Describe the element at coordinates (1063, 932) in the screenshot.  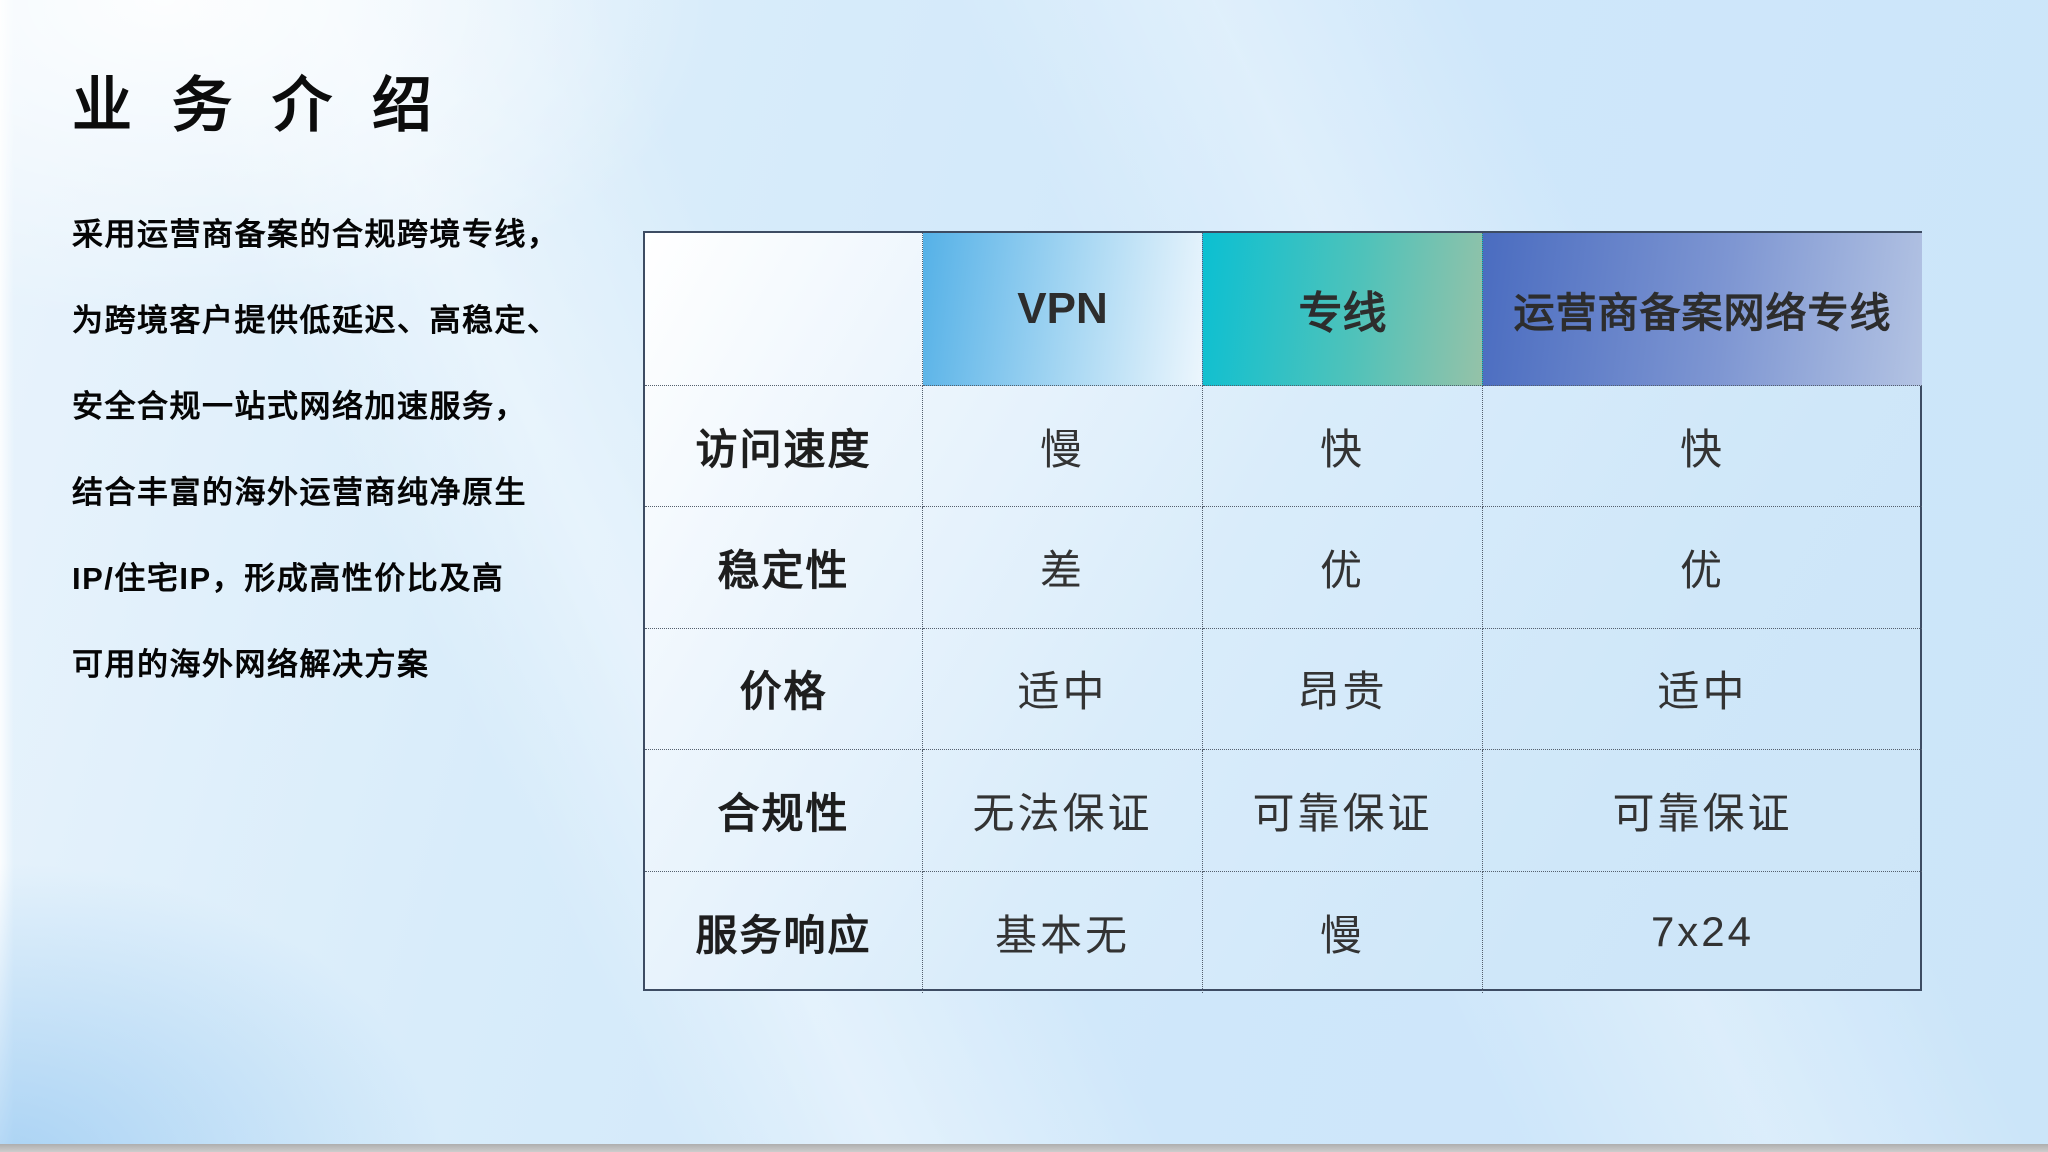
I see `cell-service-response-vpn: 基本无` at that location.